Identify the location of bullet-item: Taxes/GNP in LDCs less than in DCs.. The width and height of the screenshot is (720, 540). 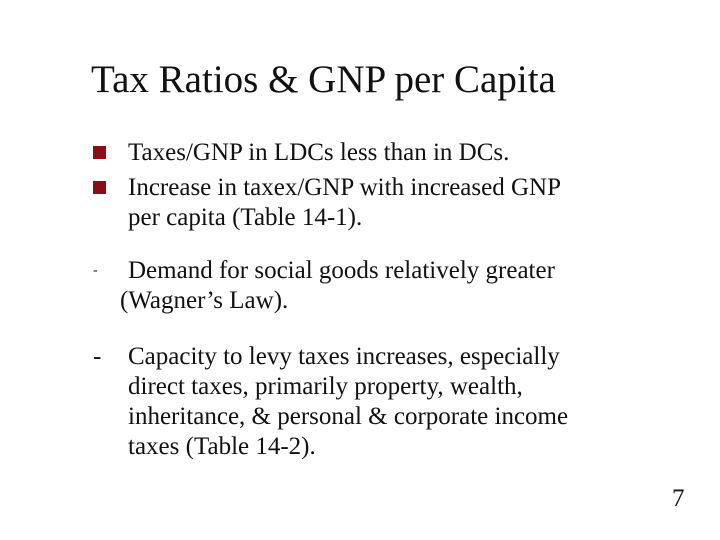
(396, 153).